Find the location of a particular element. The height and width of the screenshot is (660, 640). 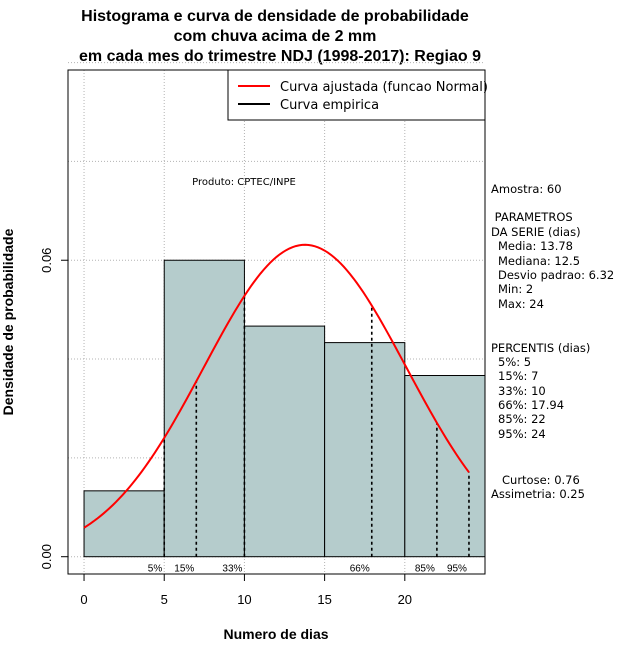

percentile-label-2: 33% is located at coordinates (232, 569).